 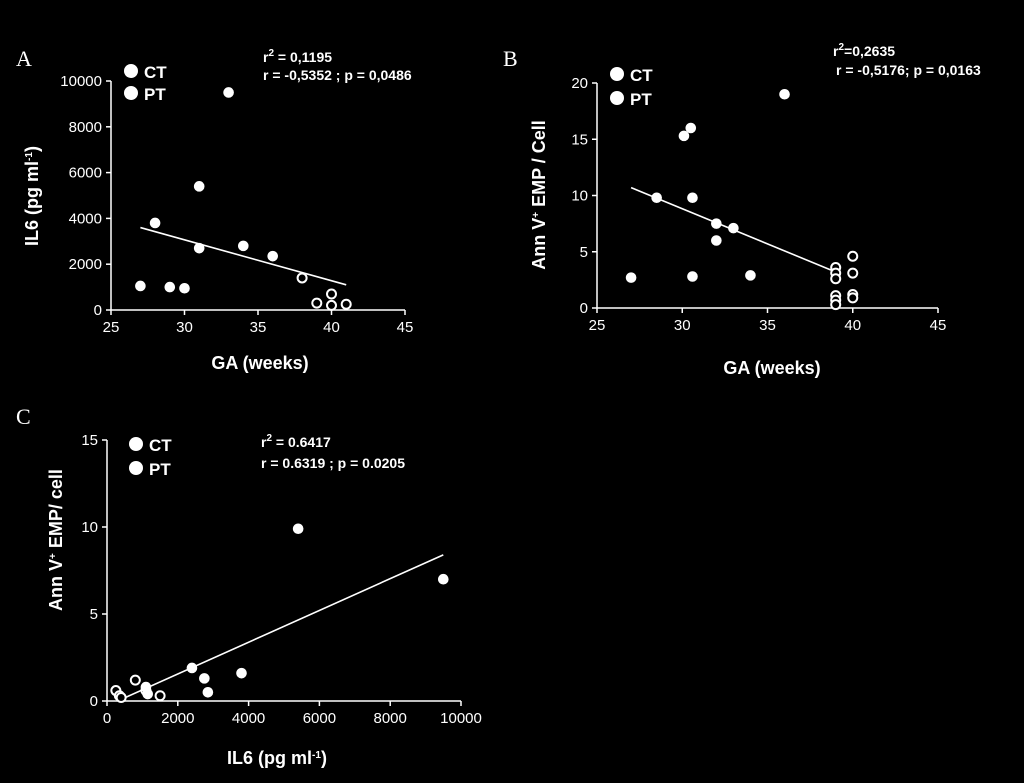 What do you see at coordinates (94, 701) in the screenshot?
I see `panel-c-y-tick-label: 0` at bounding box center [94, 701].